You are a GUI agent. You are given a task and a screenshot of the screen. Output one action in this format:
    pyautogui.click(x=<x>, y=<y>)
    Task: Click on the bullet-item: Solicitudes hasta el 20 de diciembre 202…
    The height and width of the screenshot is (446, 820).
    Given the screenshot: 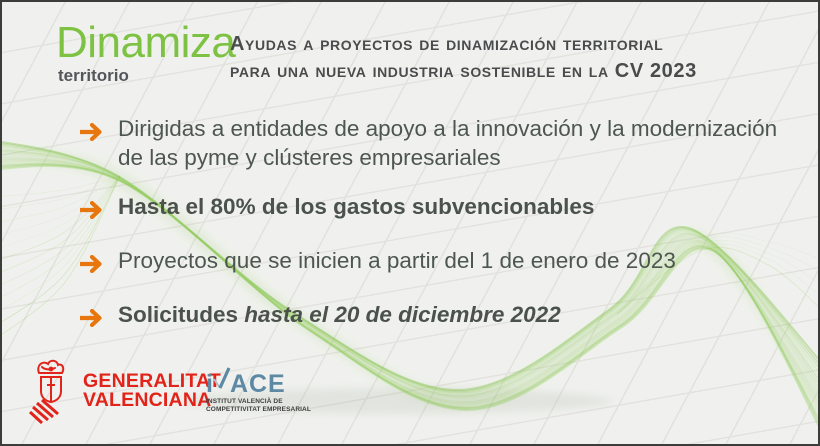 What is the action you would take?
    pyautogui.click(x=436, y=317)
    